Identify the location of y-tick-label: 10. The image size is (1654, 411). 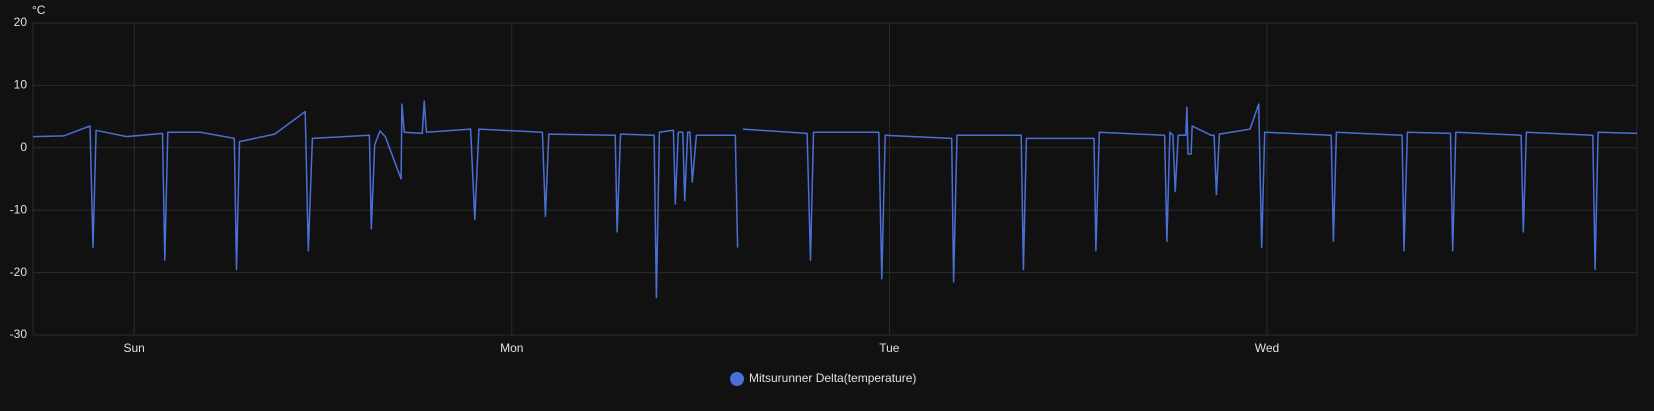
(21, 85).